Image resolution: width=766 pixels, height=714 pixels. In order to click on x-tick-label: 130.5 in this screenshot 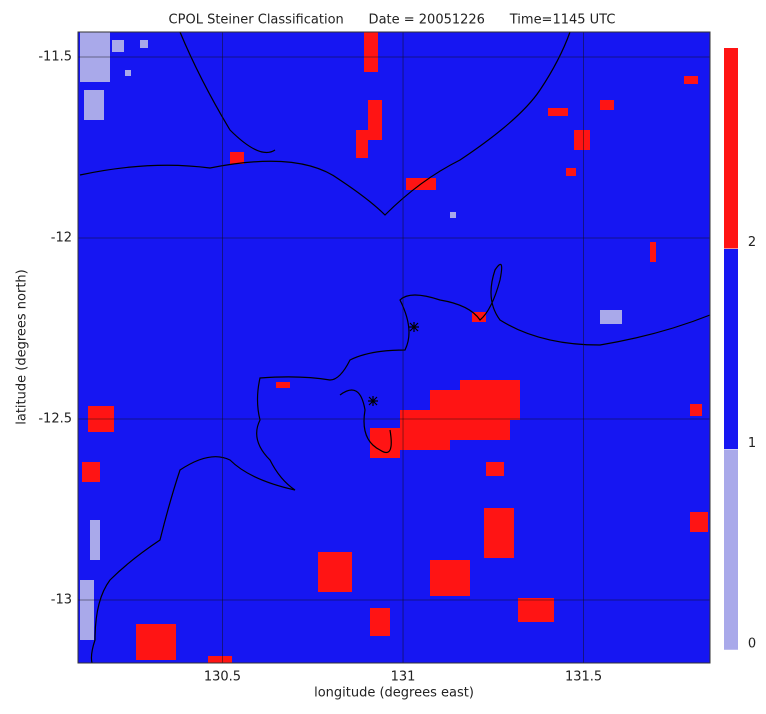, I will do `click(222, 677)`.